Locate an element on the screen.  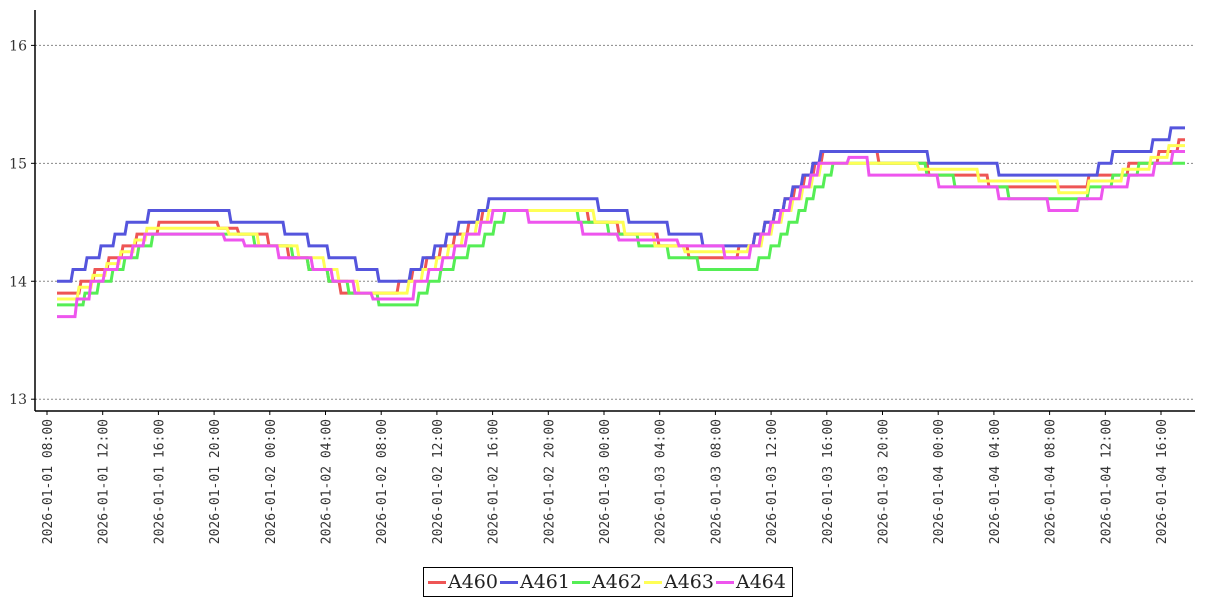
legend-label: A461 is located at coordinates (545, 582).